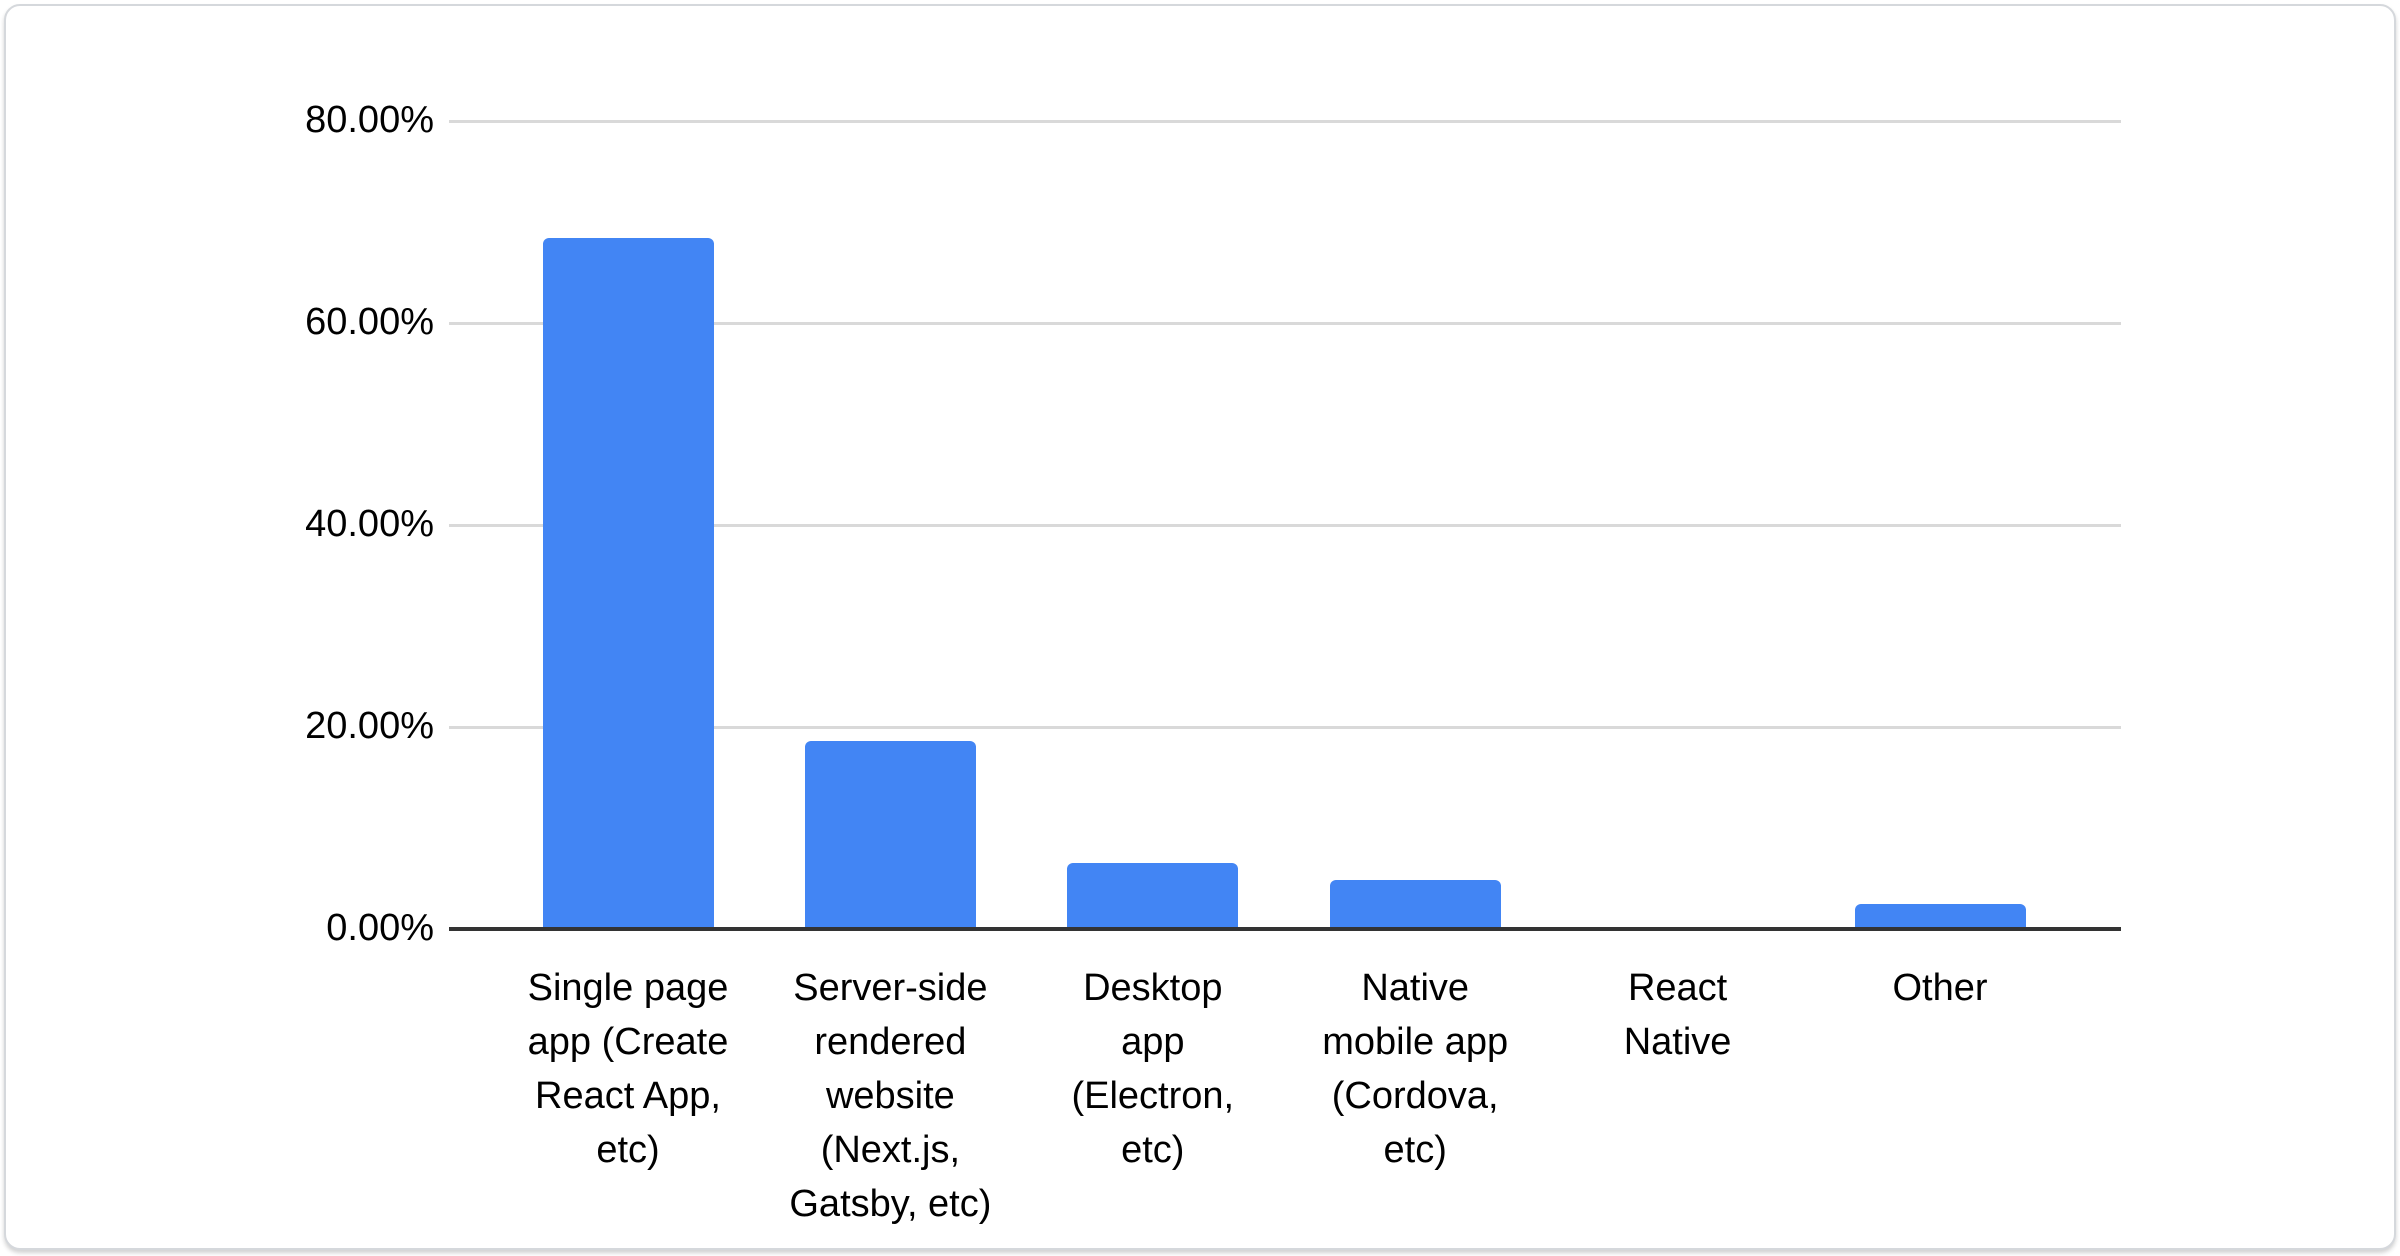  I want to click on x-category-label-line: React, so click(1677, 988).